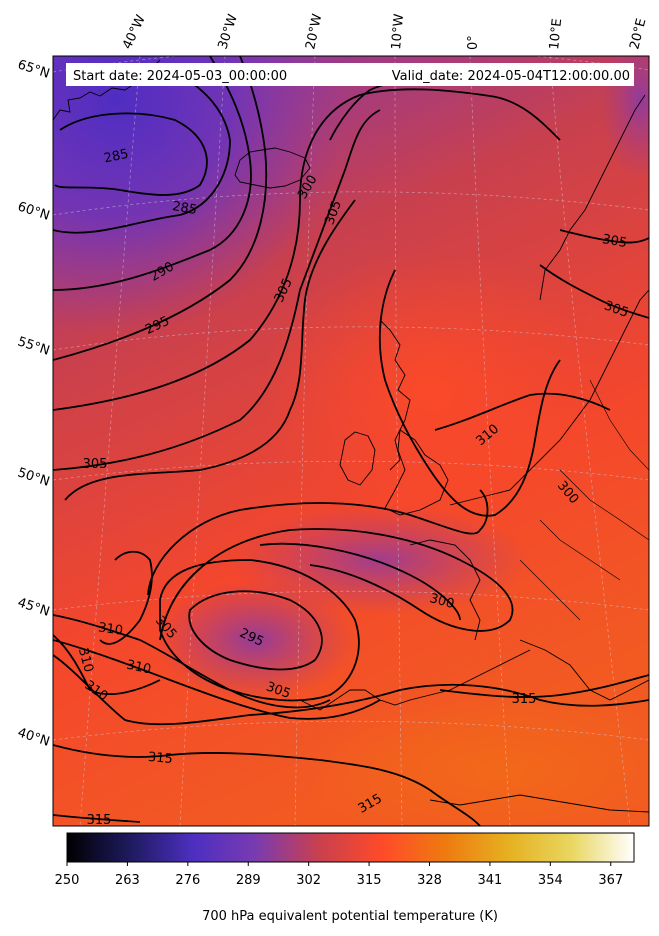 The image size is (659, 936). Describe the element at coordinates (539, 803) in the screenshot. I see `north-africa-coast` at that location.